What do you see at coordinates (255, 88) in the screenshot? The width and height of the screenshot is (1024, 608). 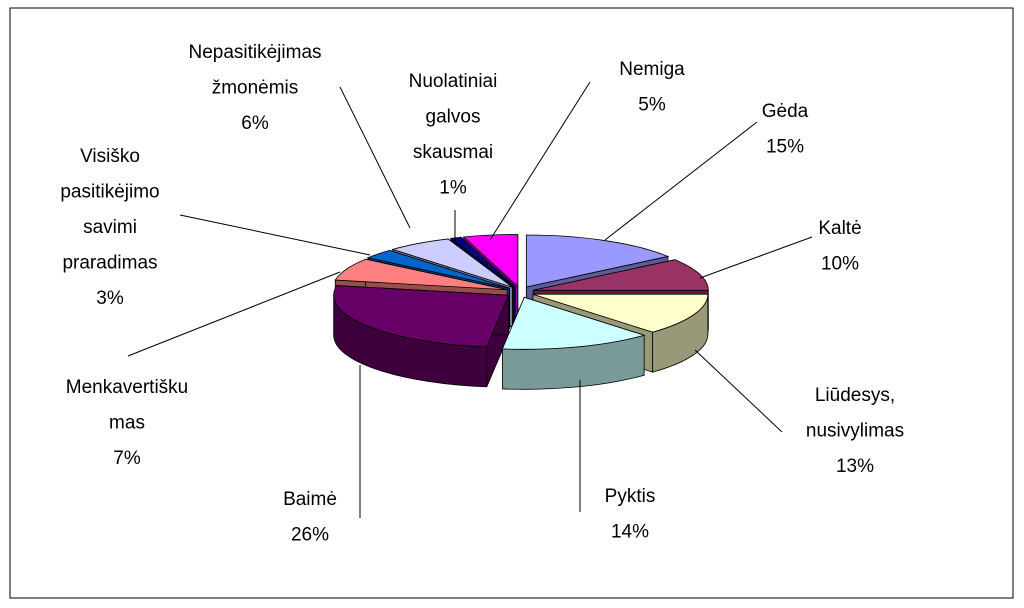 I see `label-line: žmonėmis` at bounding box center [255, 88].